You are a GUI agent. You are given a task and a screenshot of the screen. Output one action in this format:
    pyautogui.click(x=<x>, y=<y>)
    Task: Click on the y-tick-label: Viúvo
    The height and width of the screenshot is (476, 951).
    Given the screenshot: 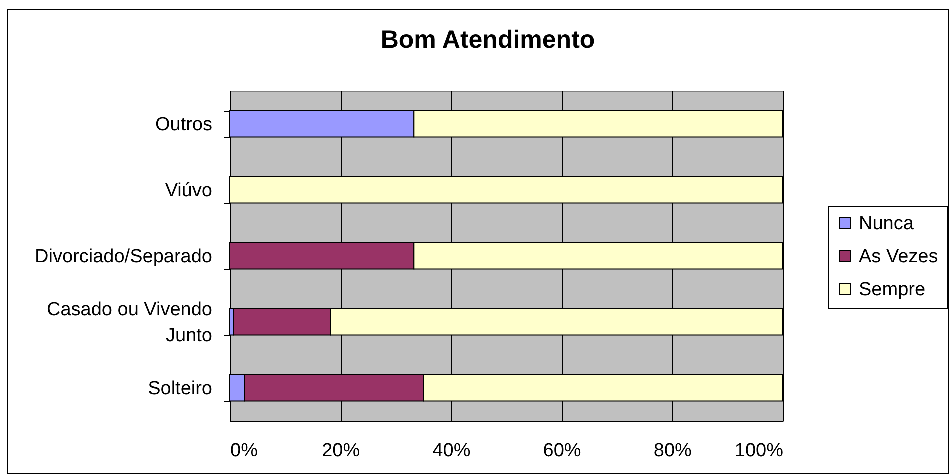 What is the action you would take?
    pyautogui.click(x=188, y=191)
    